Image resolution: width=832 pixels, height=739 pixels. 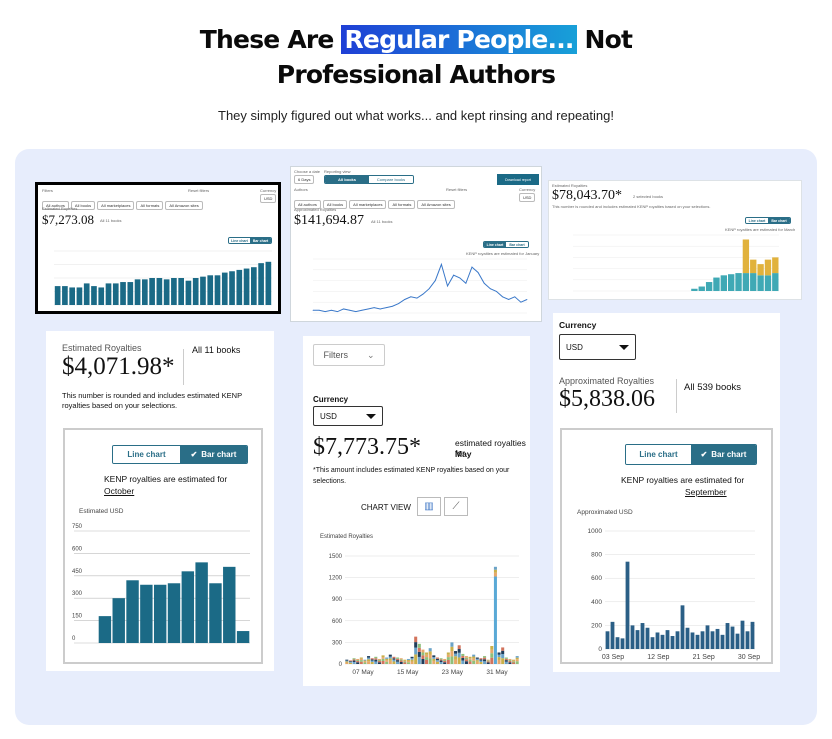 I want to click on y-tick-label: 800, so click(x=596, y=555).